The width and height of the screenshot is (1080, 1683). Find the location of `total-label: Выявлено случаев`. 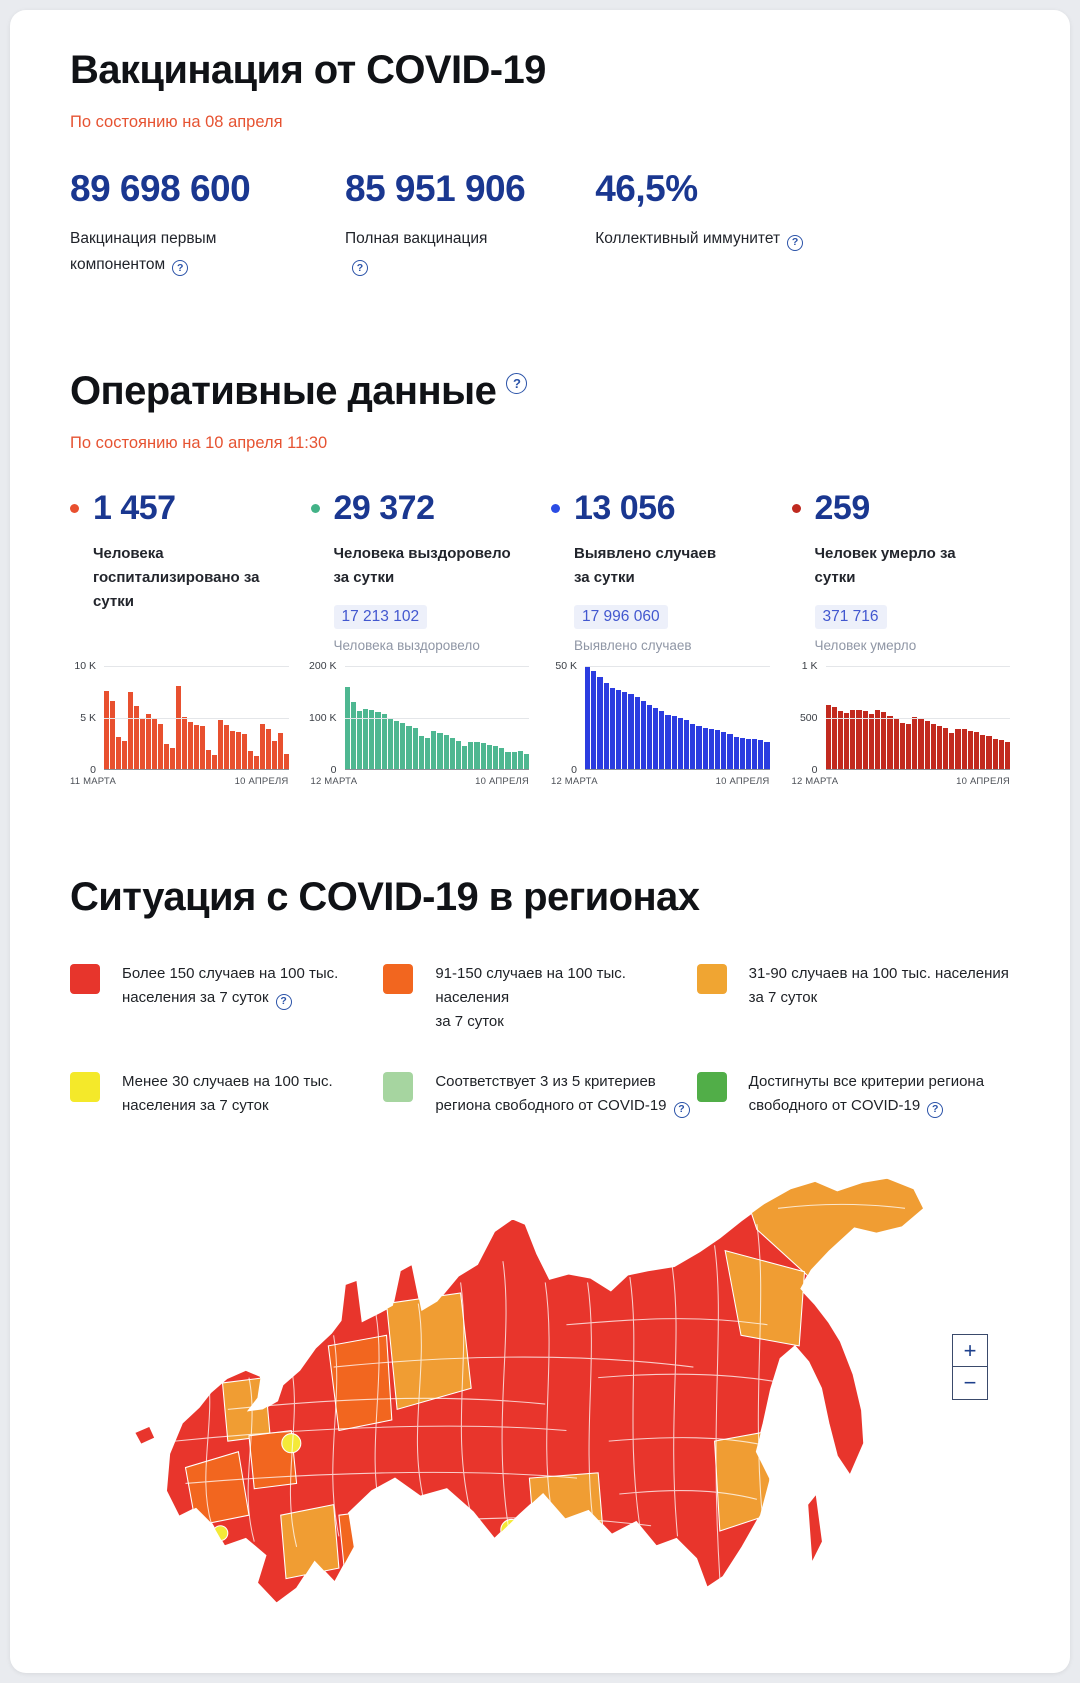

total-label: Выявлено случаев is located at coordinates (633, 646).